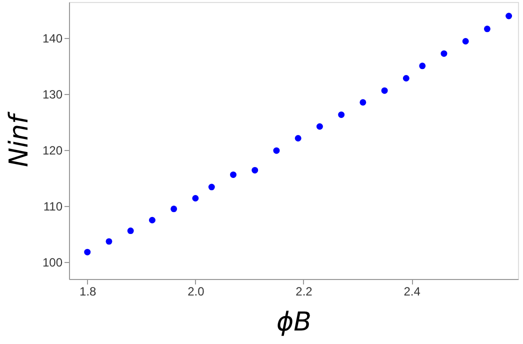  What do you see at coordinates (196, 291) in the screenshot?
I see `x-tick-label: 2.0` at bounding box center [196, 291].